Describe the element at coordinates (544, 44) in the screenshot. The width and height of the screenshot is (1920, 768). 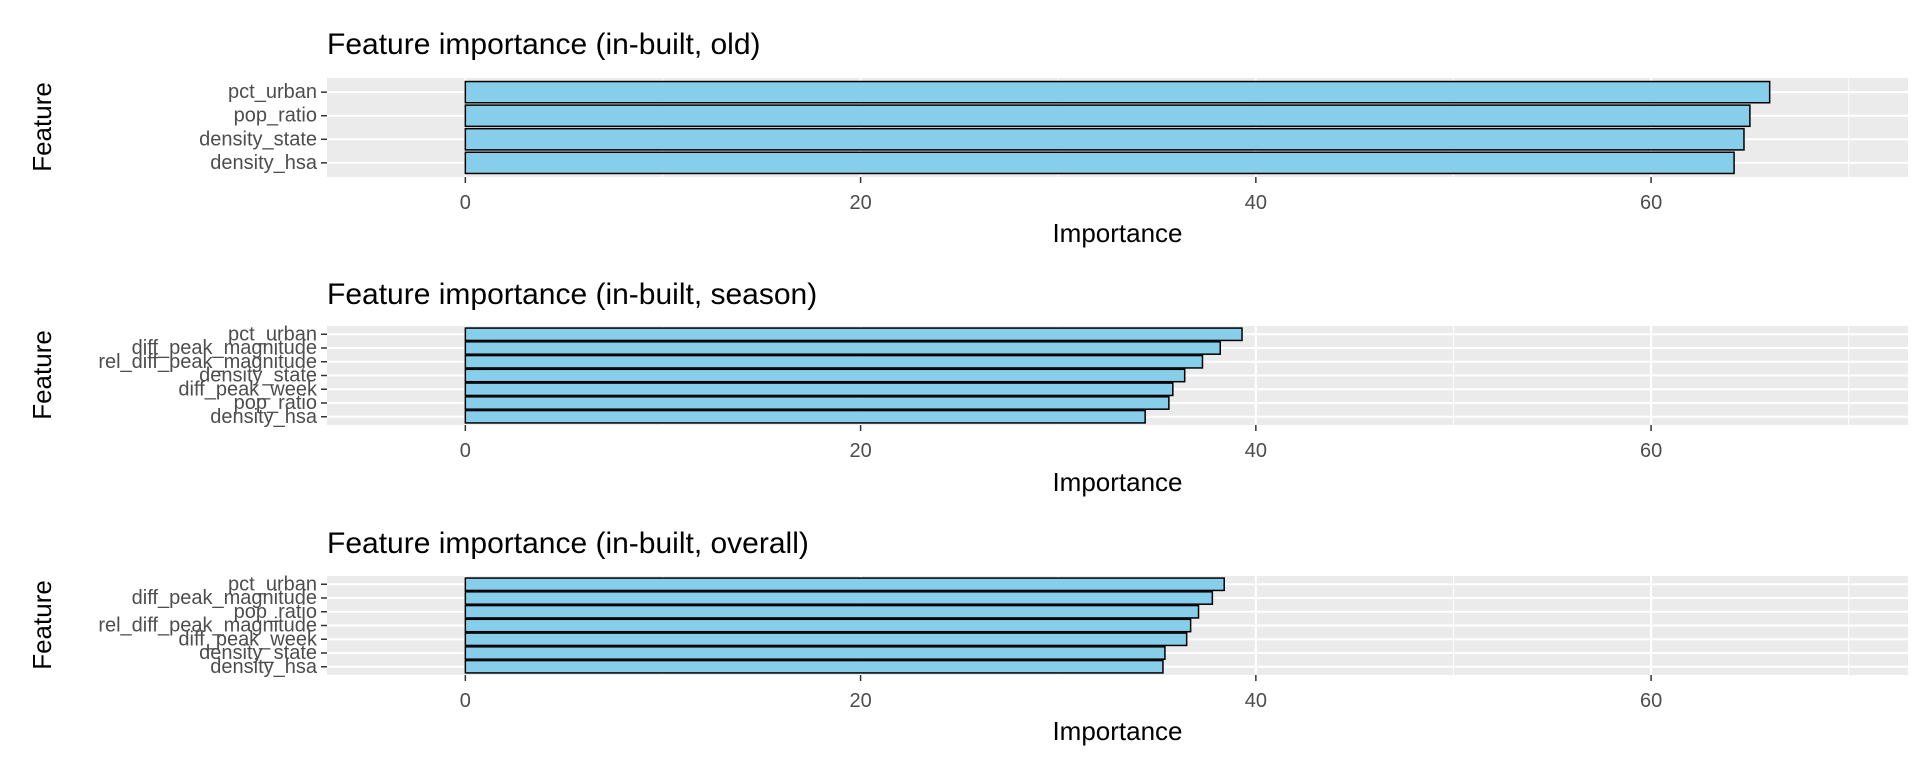
I see `chart-title: Feature importance (in-built, old)` at that location.